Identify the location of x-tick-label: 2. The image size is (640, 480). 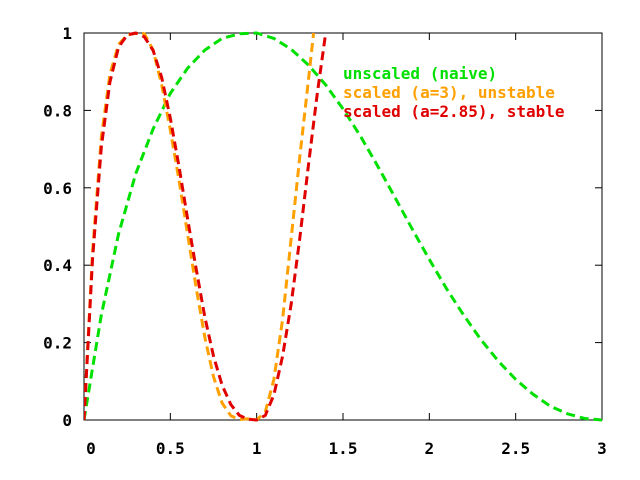
(430, 448).